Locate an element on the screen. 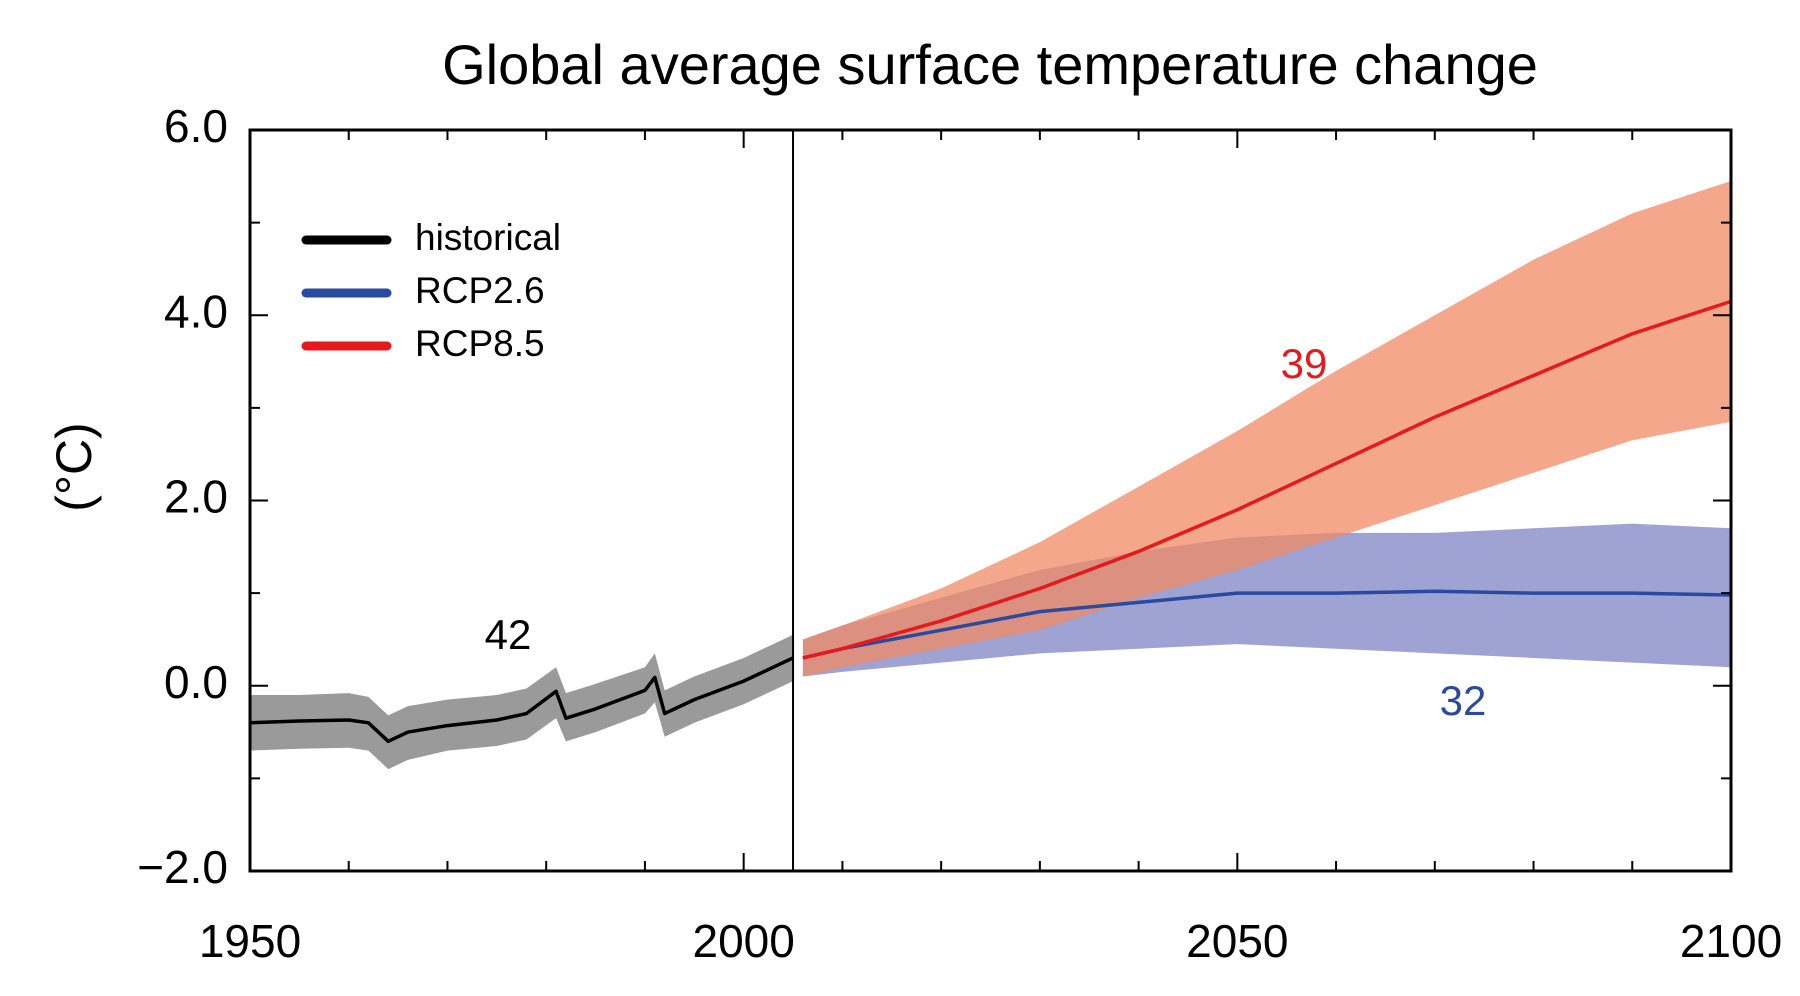 The width and height of the screenshot is (1800, 996). x-tick-label: 2100 is located at coordinates (1731, 941).